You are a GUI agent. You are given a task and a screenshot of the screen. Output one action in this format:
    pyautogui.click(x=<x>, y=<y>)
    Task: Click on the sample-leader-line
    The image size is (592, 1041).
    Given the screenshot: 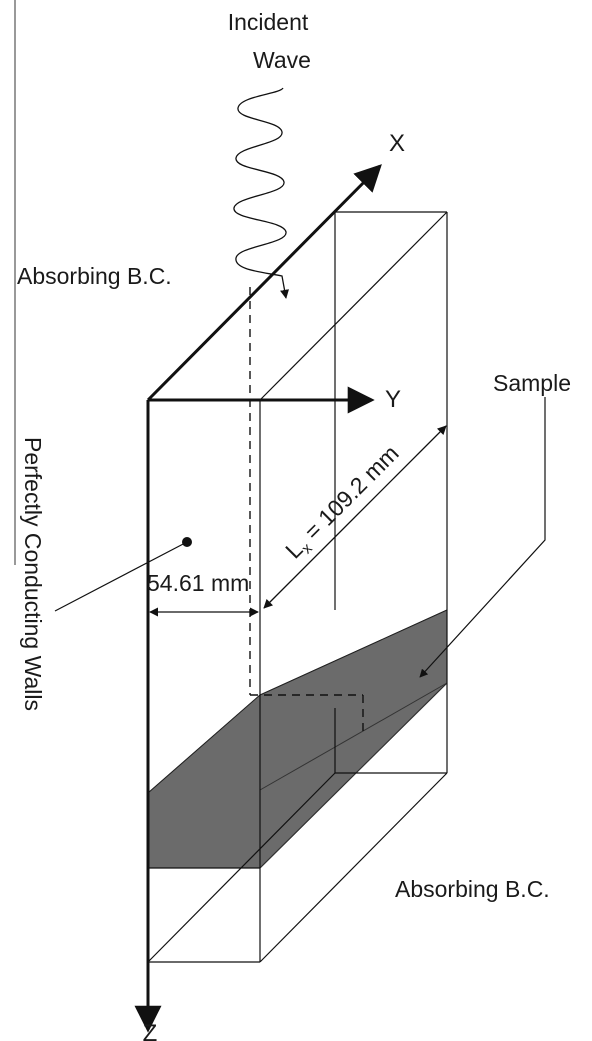 What is the action you would take?
    pyautogui.click(x=482, y=537)
    